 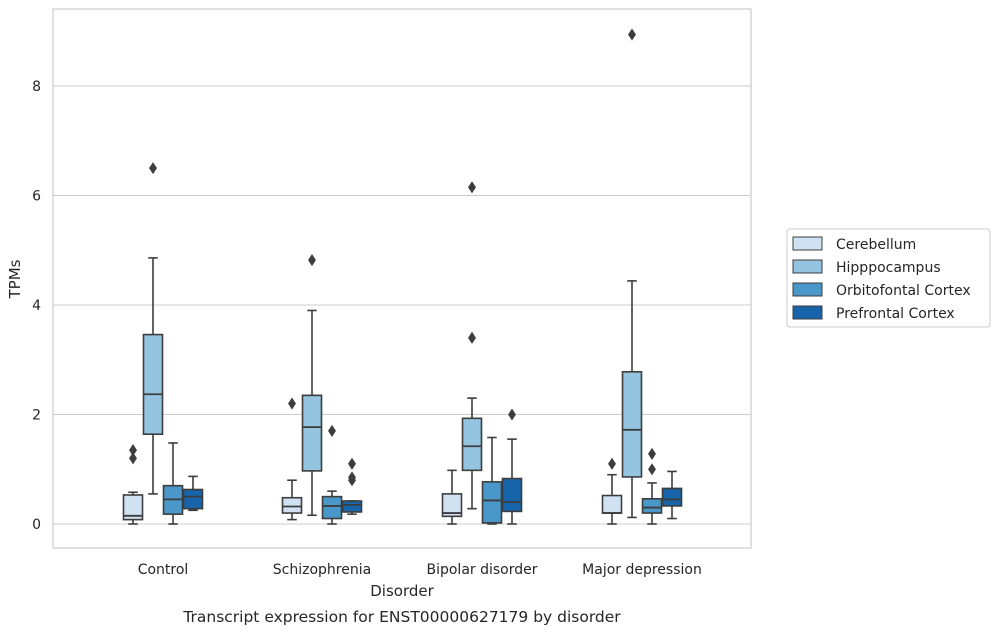 I want to click on legend-swatch-prefrontal-cortex, so click(x=807, y=312).